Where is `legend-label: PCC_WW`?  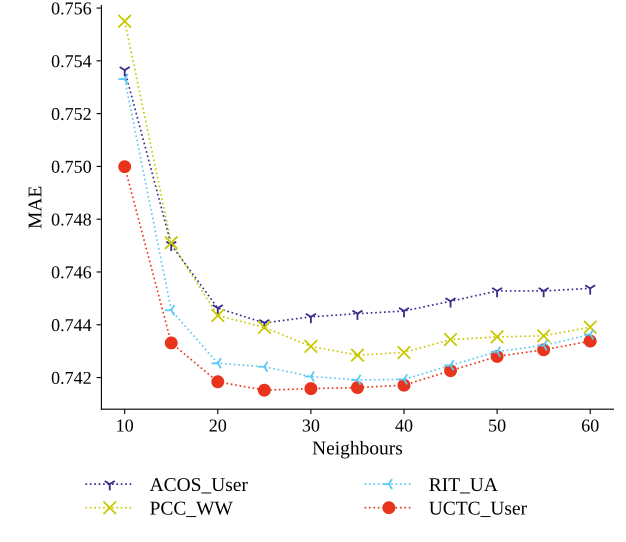 legend-label: PCC_WW is located at coordinates (191, 510).